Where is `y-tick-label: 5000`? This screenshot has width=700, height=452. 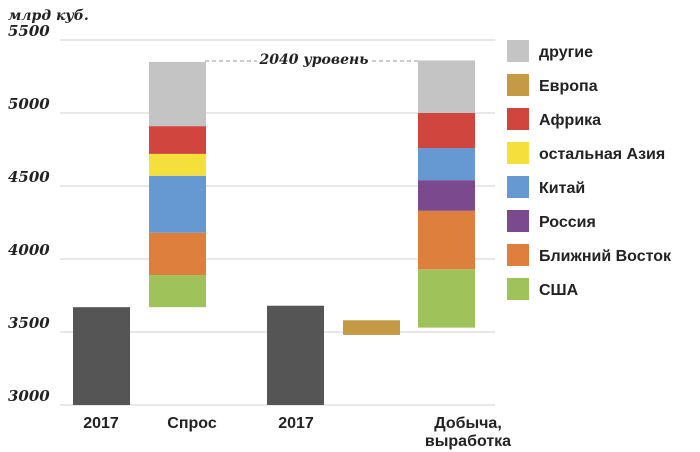 y-tick-label: 5000 is located at coordinates (29, 104).